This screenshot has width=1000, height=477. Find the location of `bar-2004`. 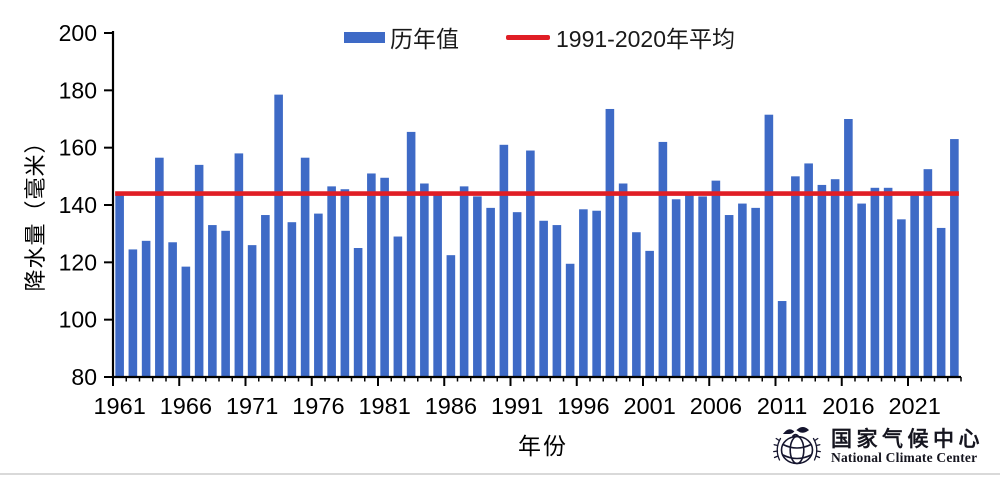

bar-2004 is located at coordinates (689, 284).